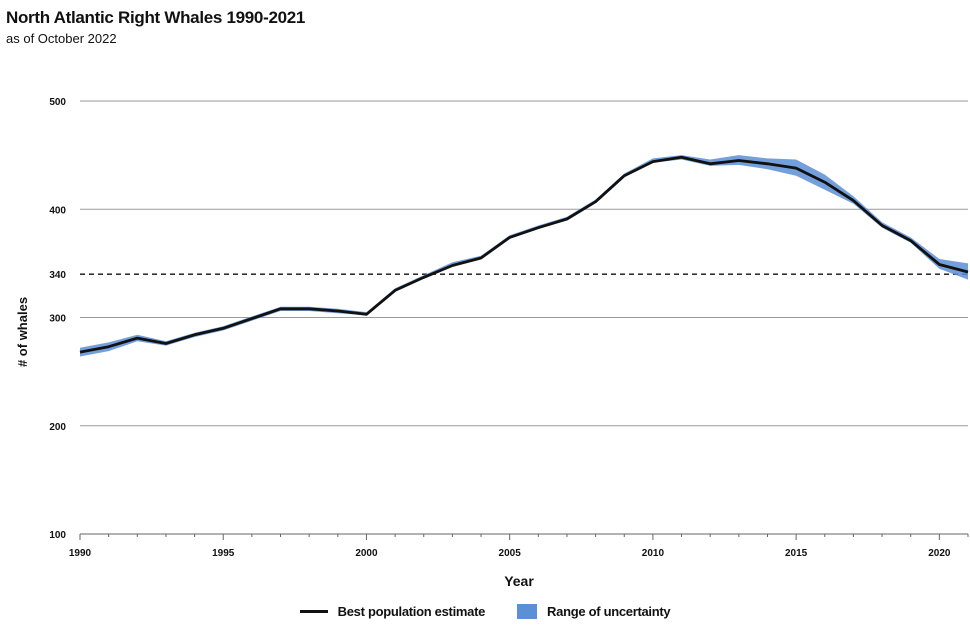 The height and width of the screenshot is (626, 970). What do you see at coordinates (510, 553) in the screenshot?
I see `x-tick-label: 2005` at bounding box center [510, 553].